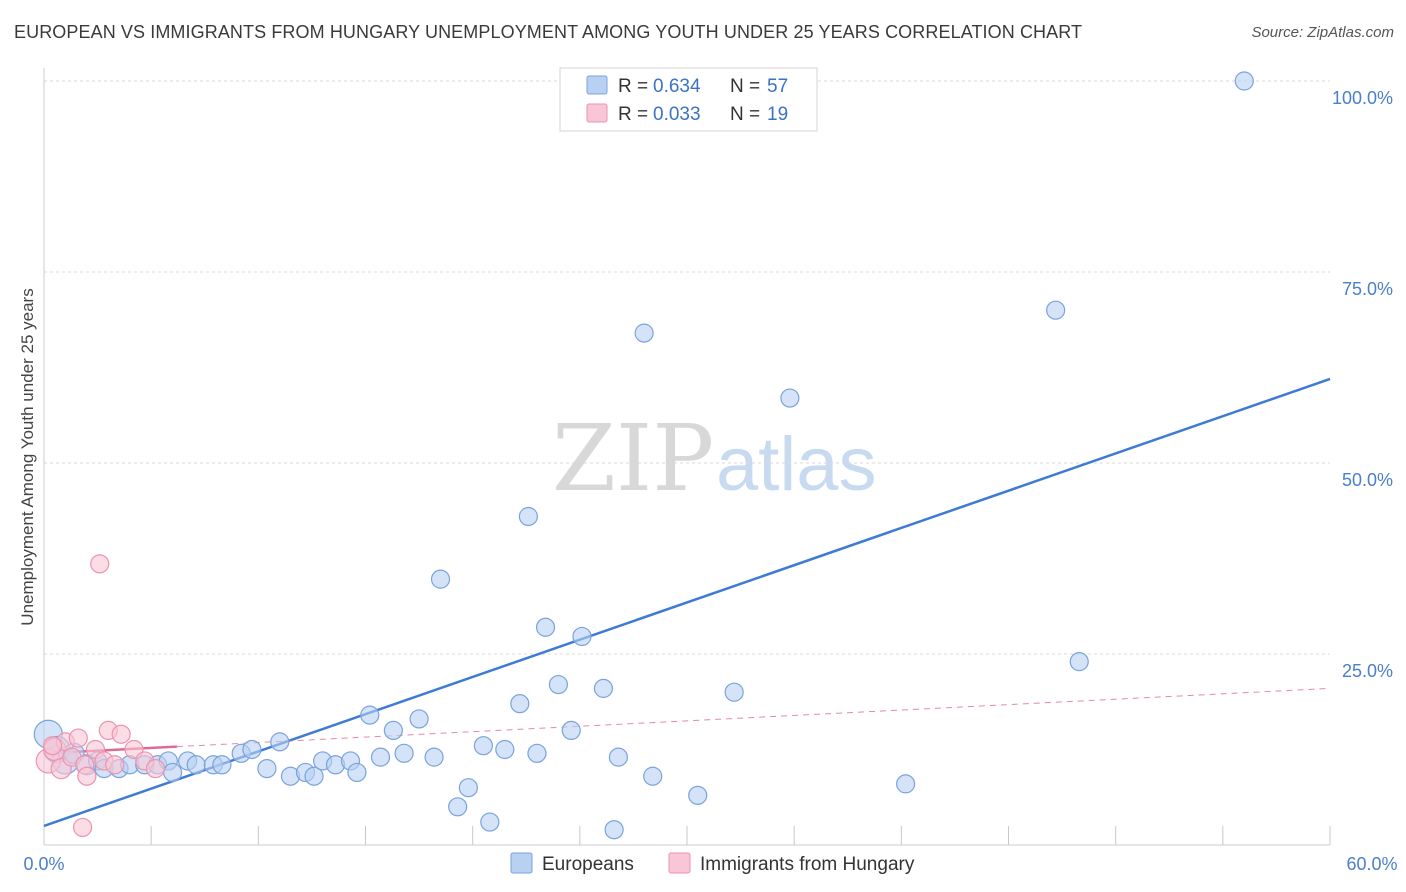 The height and width of the screenshot is (892, 1406). Describe the element at coordinates (597, 85) in the screenshot. I see `legend-swatch-europeans` at that location.